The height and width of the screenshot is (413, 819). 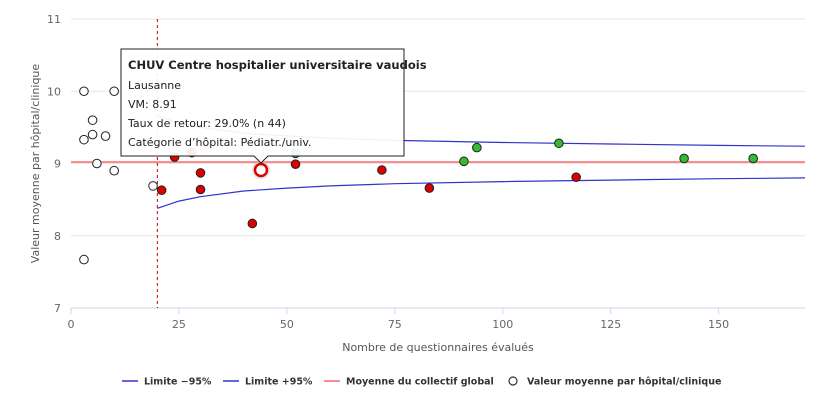 What do you see at coordinates (206, 123) in the screenshot?
I see `tooltip-line: Taux de retour: 29.0% (n 44)` at bounding box center [206, 123].